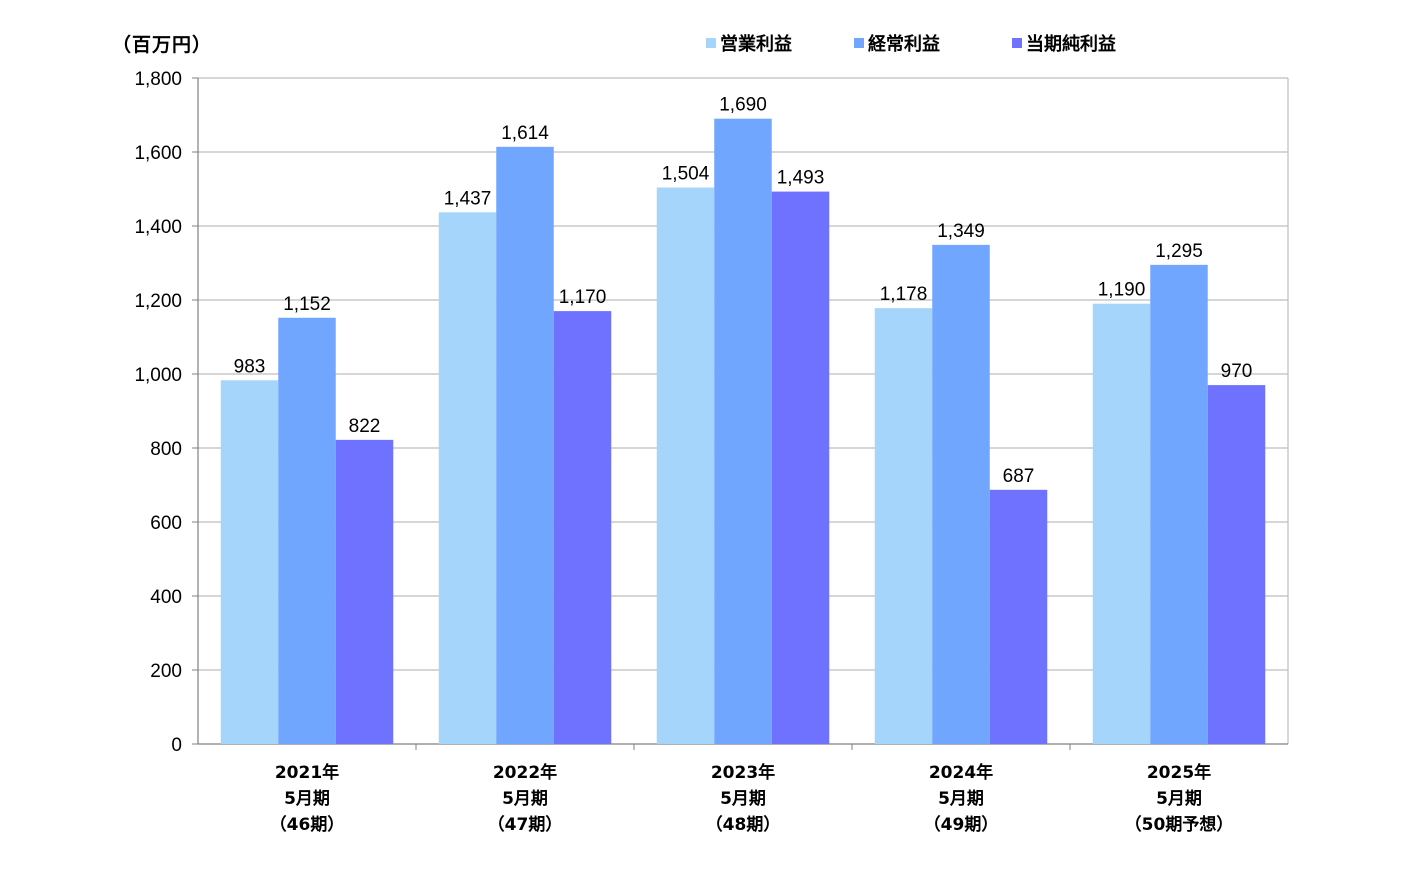 The width and height of the screenshot is (1409, 874). I want to click on data-label: 1,614, so click(525, 133).